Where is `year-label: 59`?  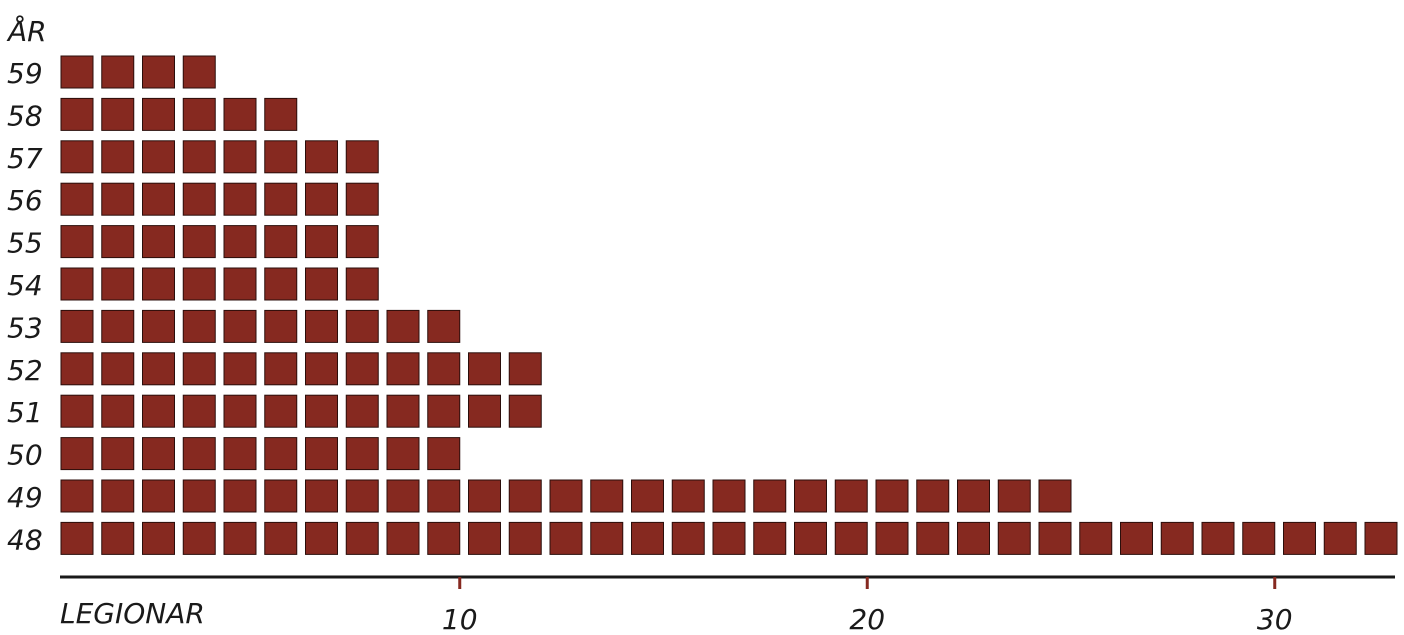
year-label: 59 is located at coordinates (25, 73).